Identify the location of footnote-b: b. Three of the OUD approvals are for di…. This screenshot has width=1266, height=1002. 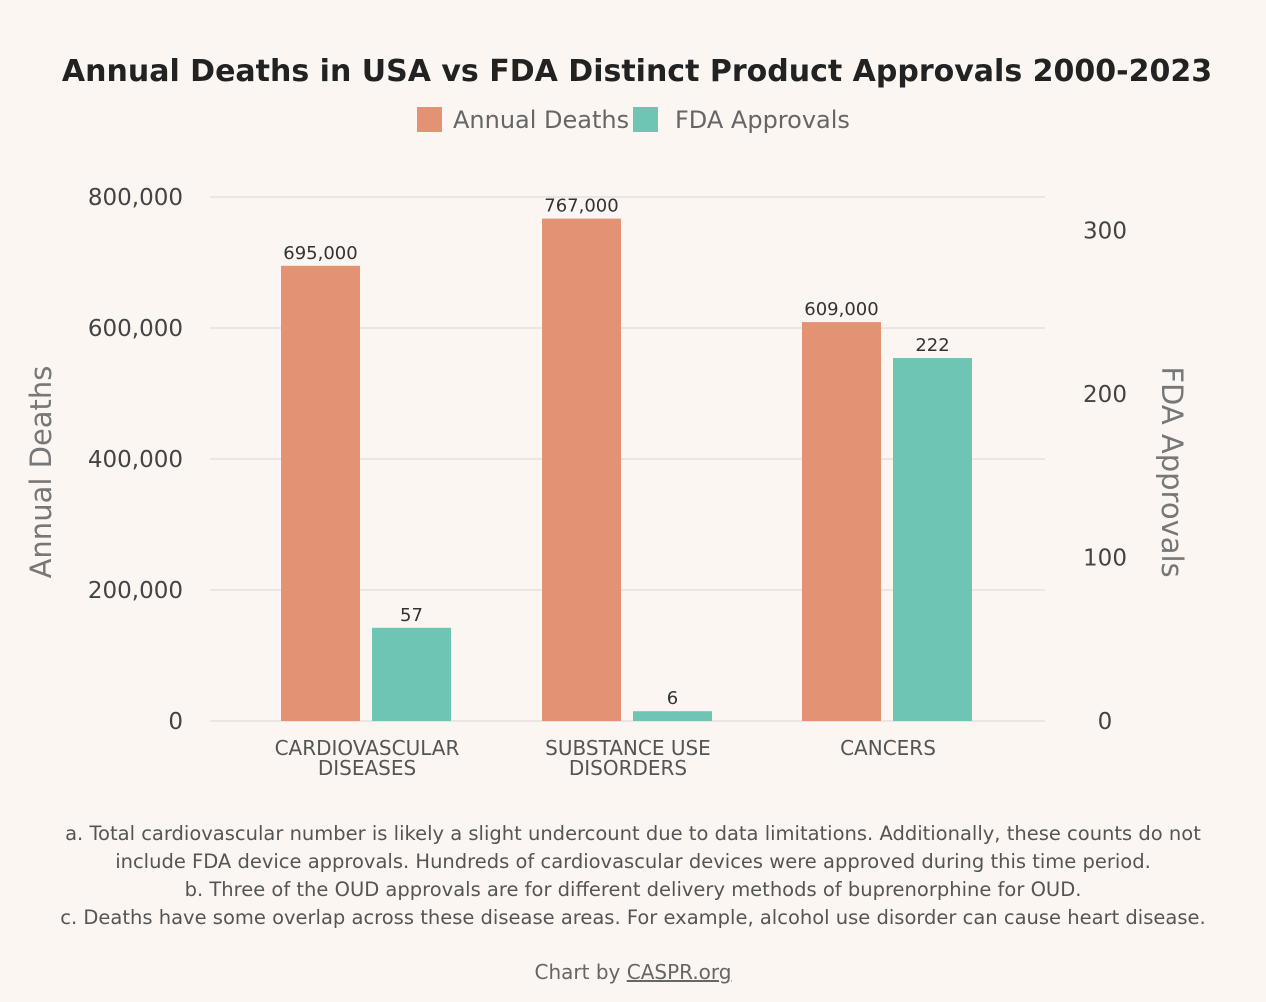
(633, 889).